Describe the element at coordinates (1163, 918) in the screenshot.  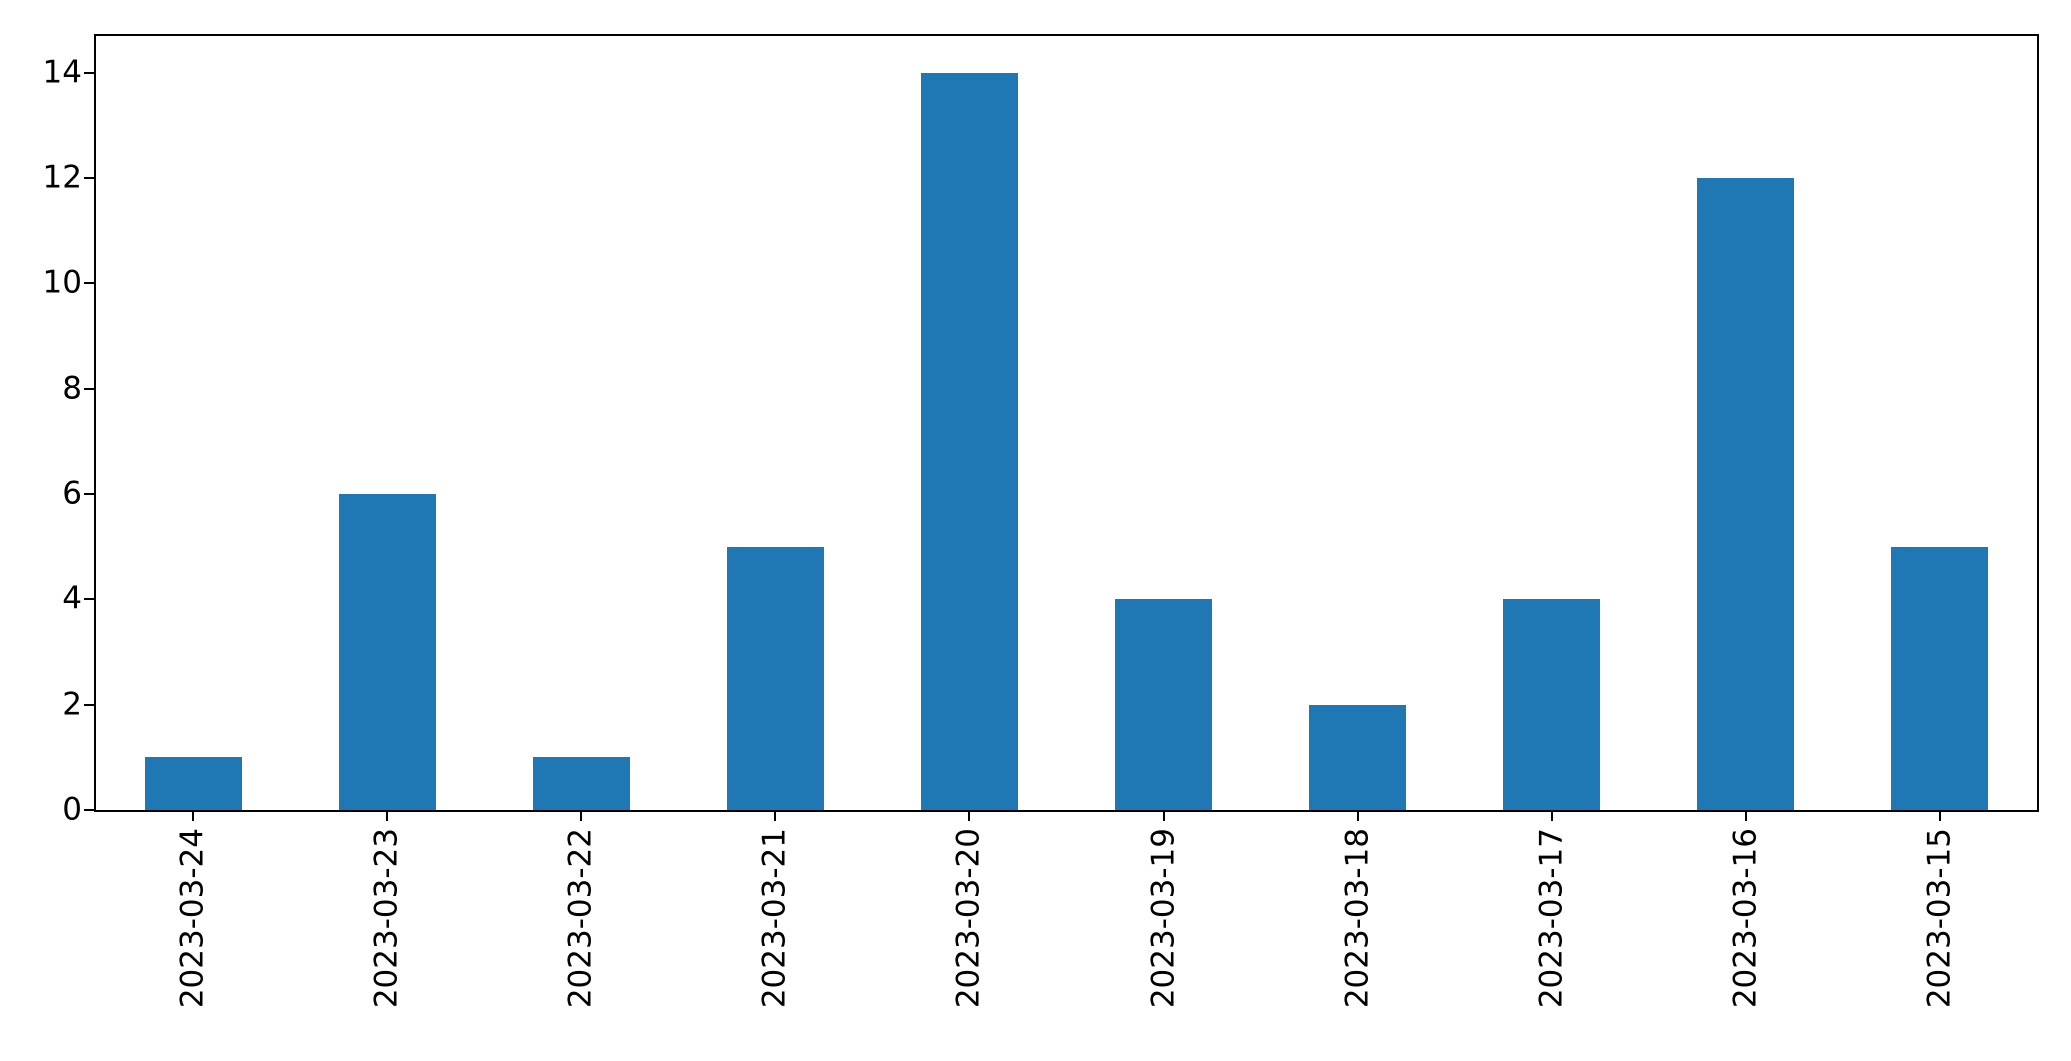
I see `x-tick-label: 2023-03-19` at that location.